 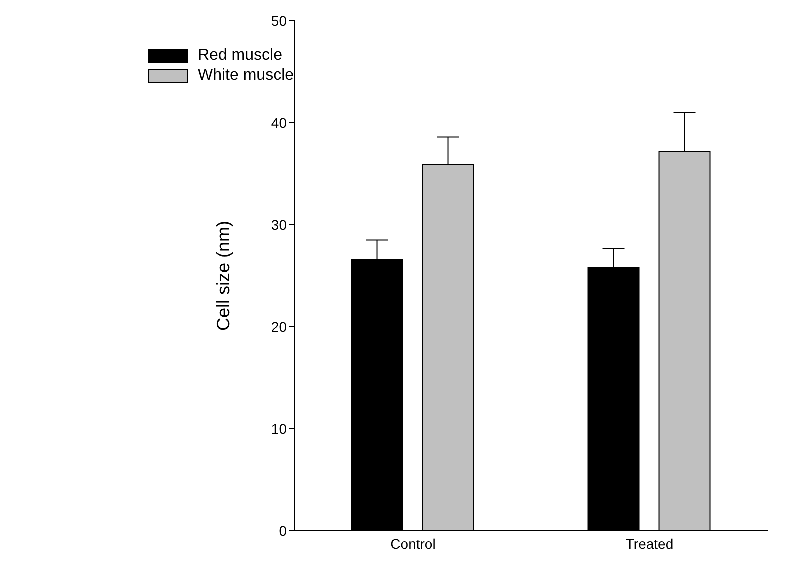 I want to click on y-tick-label: 30, so click(x=279, y=224).